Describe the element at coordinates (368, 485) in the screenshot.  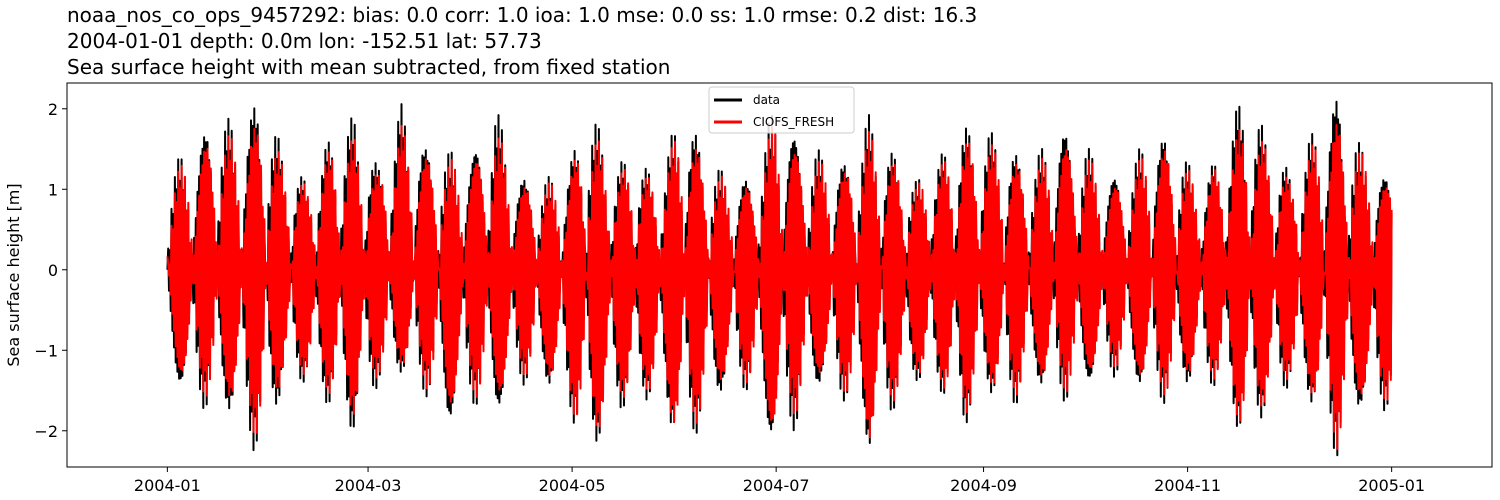
I see `x-tick-label: 2004-03` at that location.